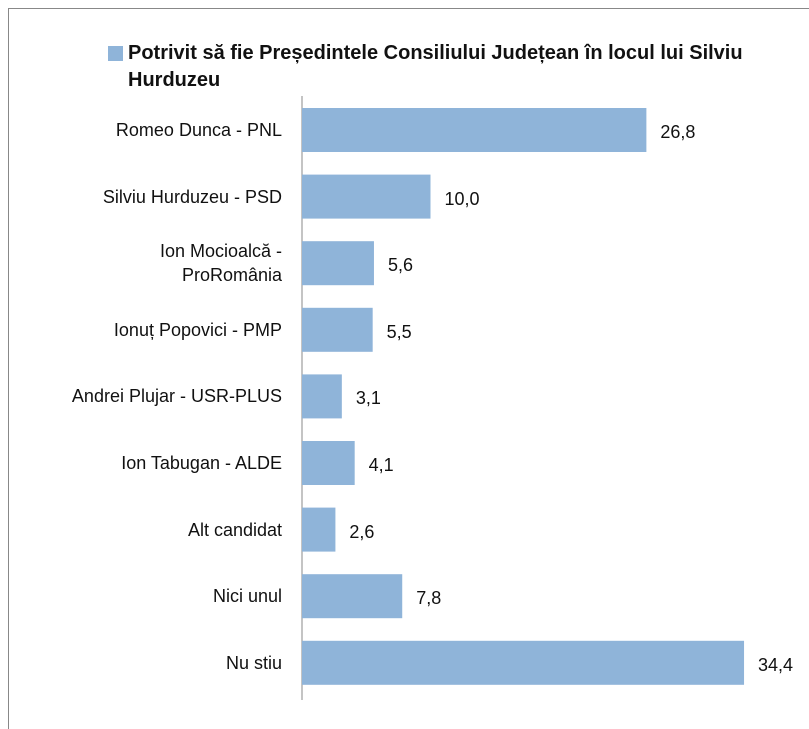 The image size is (809, 729). I want to click on value-label: 34,4, so click(776, 664).